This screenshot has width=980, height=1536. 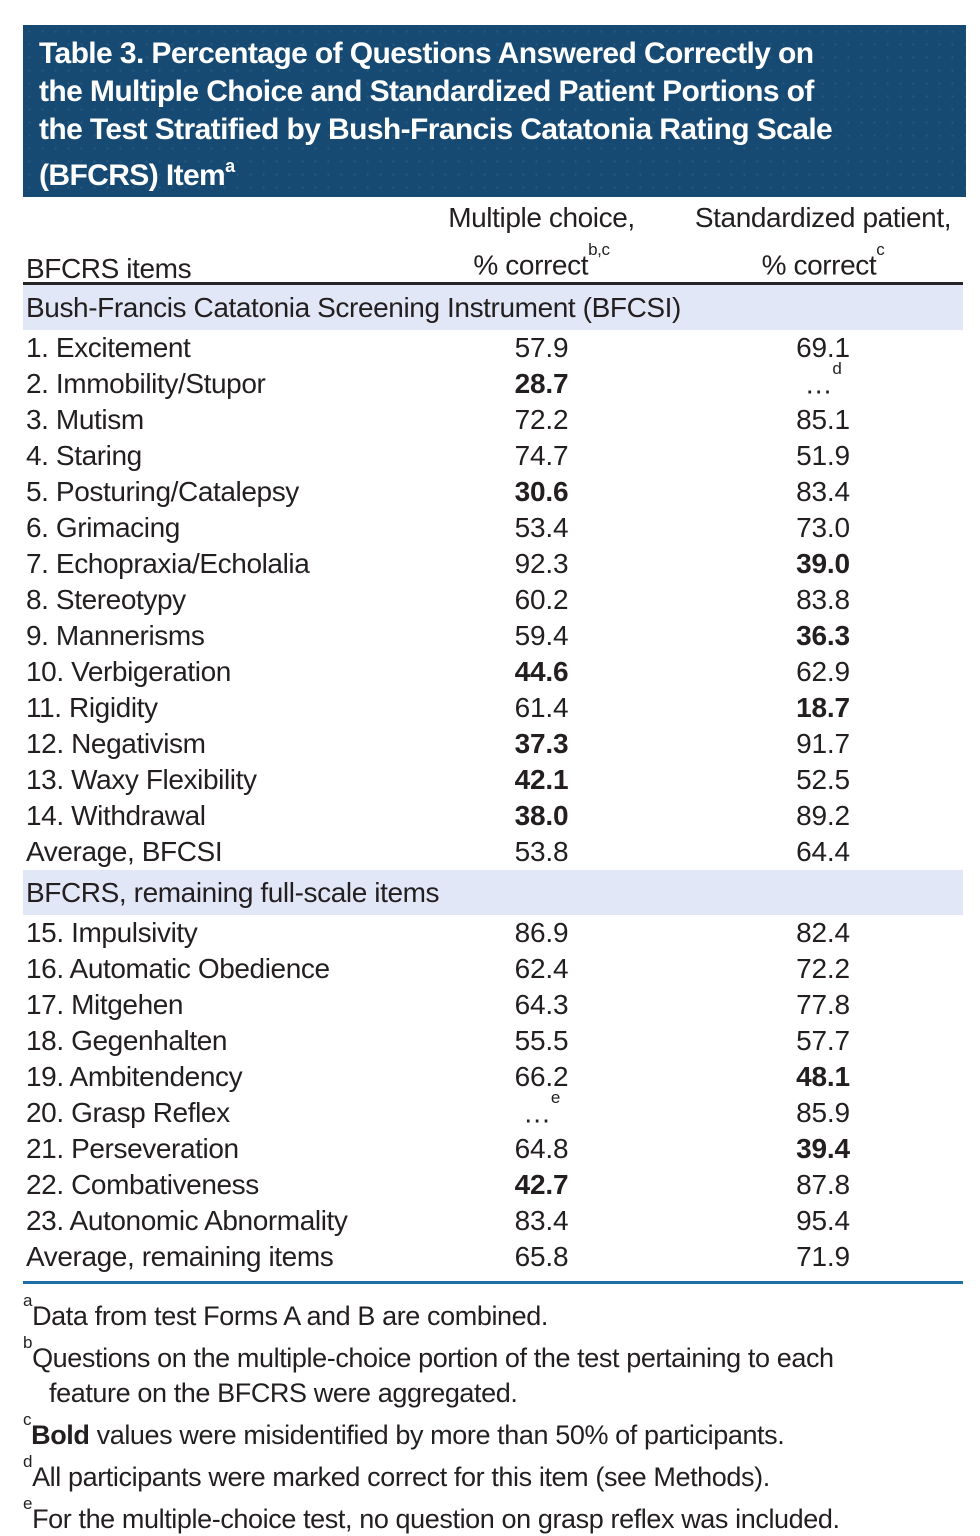 What do you see at coordinates (541, 1004) in the screenshot?
I see `multiple-choice-value: 64.3` at bounding box center [541, 1004].